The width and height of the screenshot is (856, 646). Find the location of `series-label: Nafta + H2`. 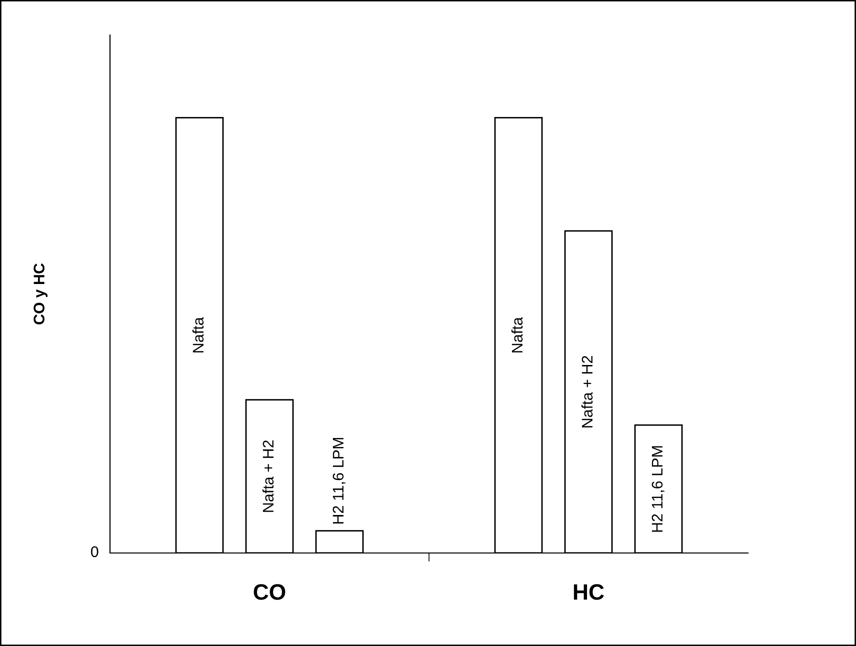

series-label: Nafta + H2 is located at coordinates (268, 476).